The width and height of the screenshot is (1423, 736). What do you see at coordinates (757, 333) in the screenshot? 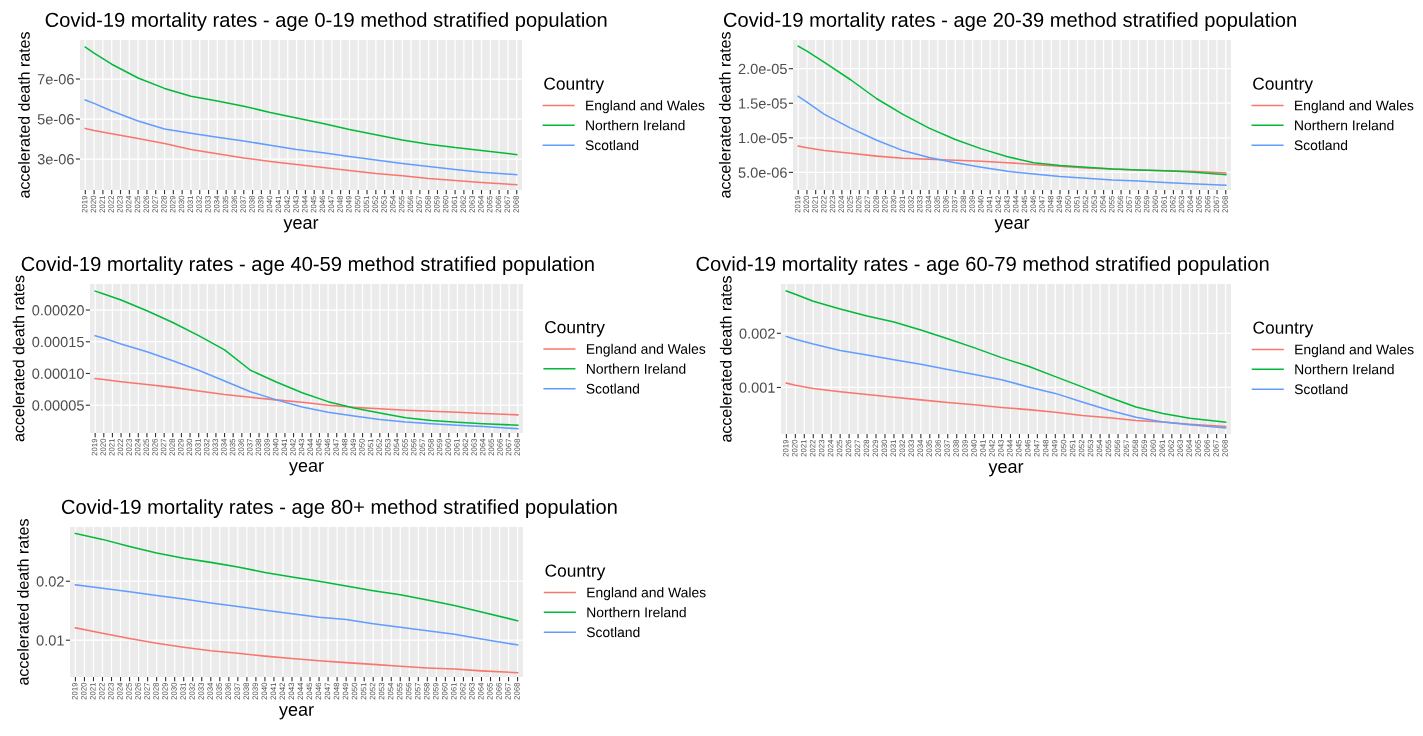
I see `y-tick-label: 0.002` at bounding box center [757, 333].